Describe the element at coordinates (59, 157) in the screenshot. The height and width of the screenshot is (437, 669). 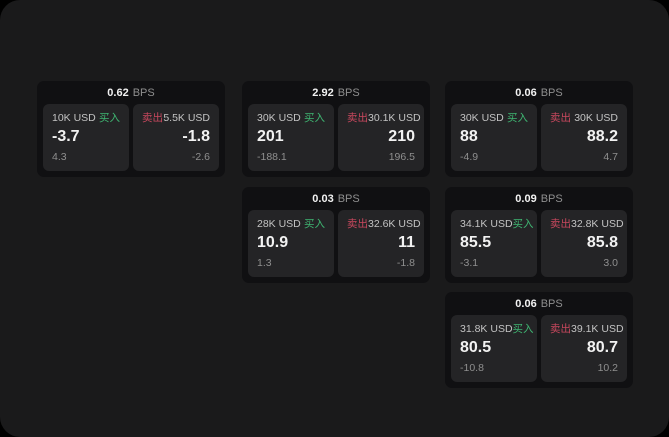
I see `buy-delta: 4.3` at that location.